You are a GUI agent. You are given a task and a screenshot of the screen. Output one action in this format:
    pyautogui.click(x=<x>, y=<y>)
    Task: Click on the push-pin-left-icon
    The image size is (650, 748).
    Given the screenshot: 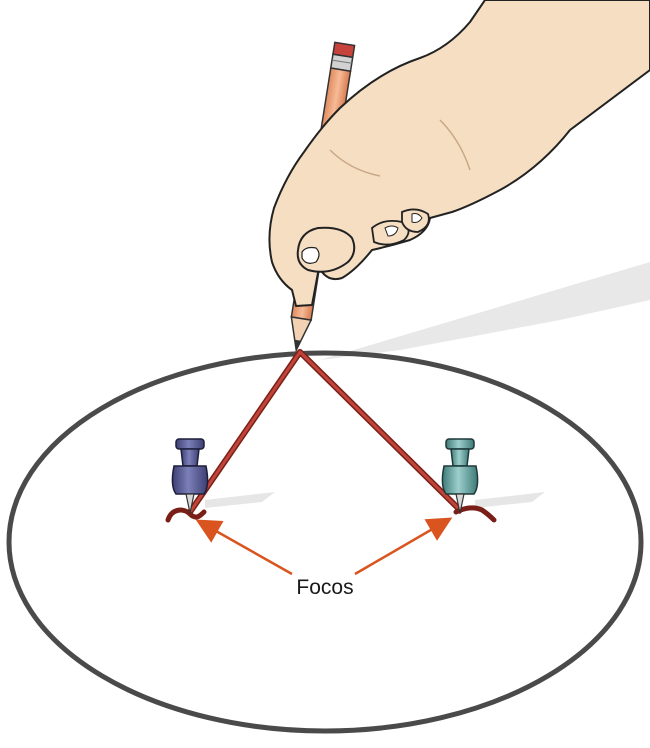 What is the action you would take?
    pyautogui.click(x=190, y=476)
    